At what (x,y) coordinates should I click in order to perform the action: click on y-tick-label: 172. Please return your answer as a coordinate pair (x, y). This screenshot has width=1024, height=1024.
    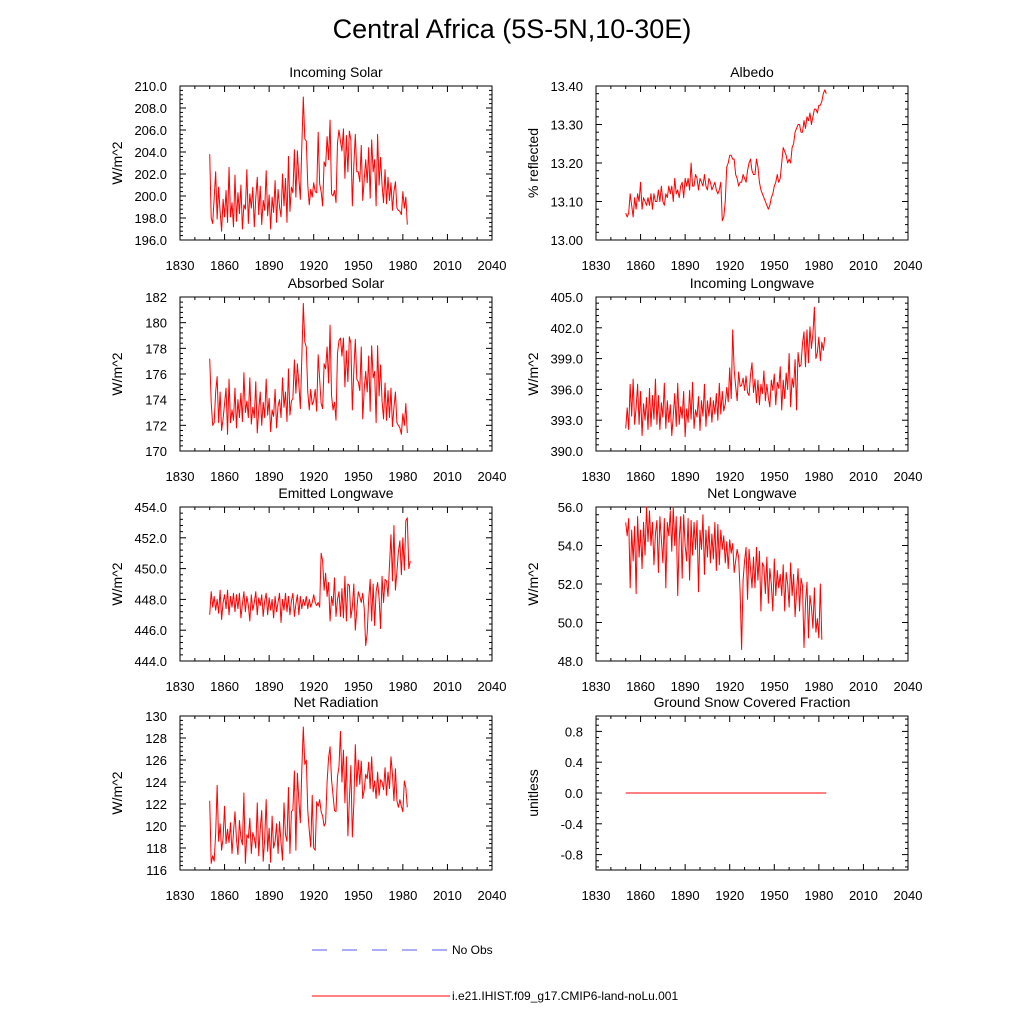
    Looking at the image, I should click on (156, 425).